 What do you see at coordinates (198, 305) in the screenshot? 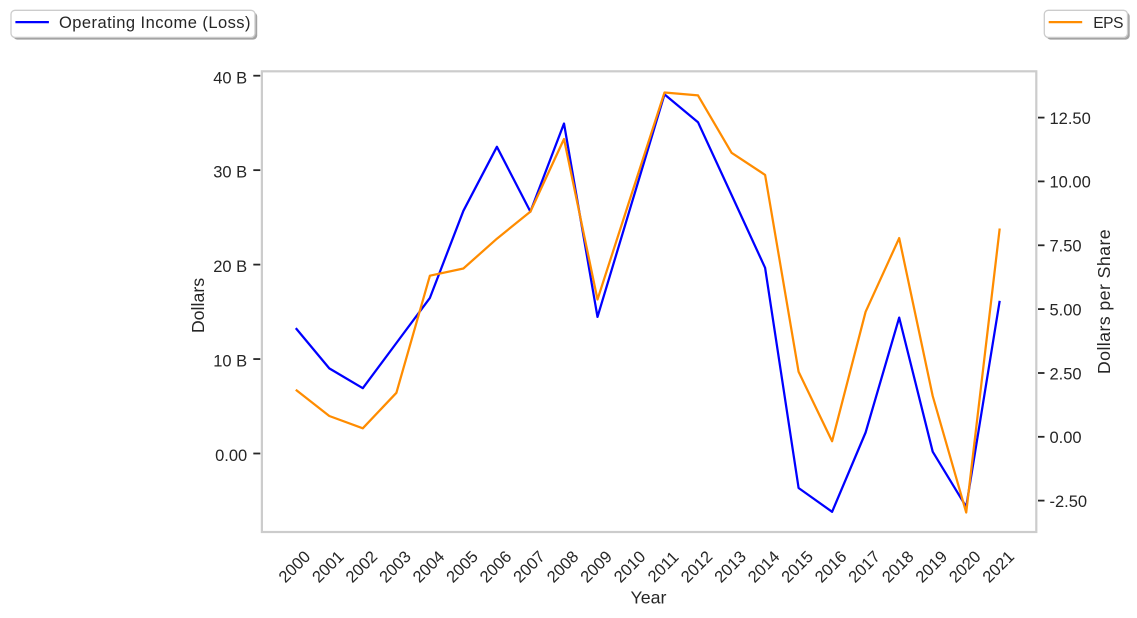
I see `svg-text: Dollars` at bounding box center [198, 305].